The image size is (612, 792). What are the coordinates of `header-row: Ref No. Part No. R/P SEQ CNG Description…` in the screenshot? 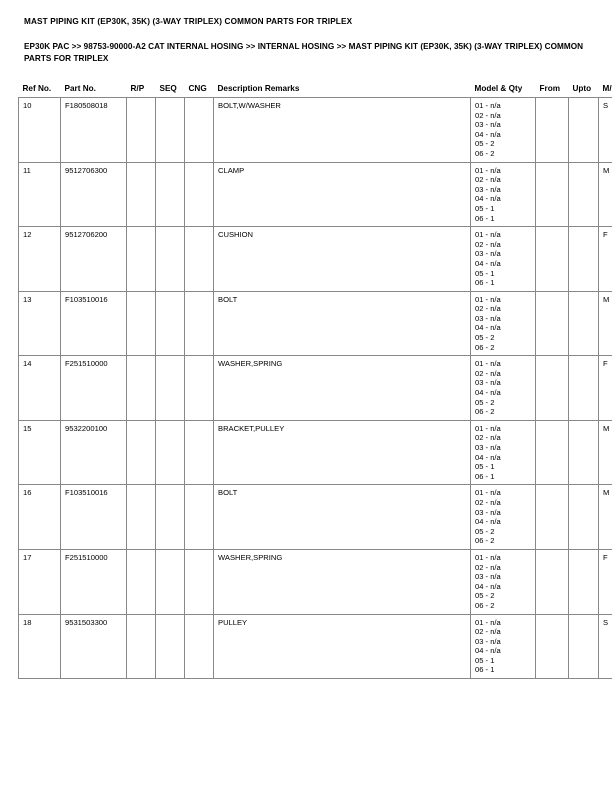 It's located at (315, 91).